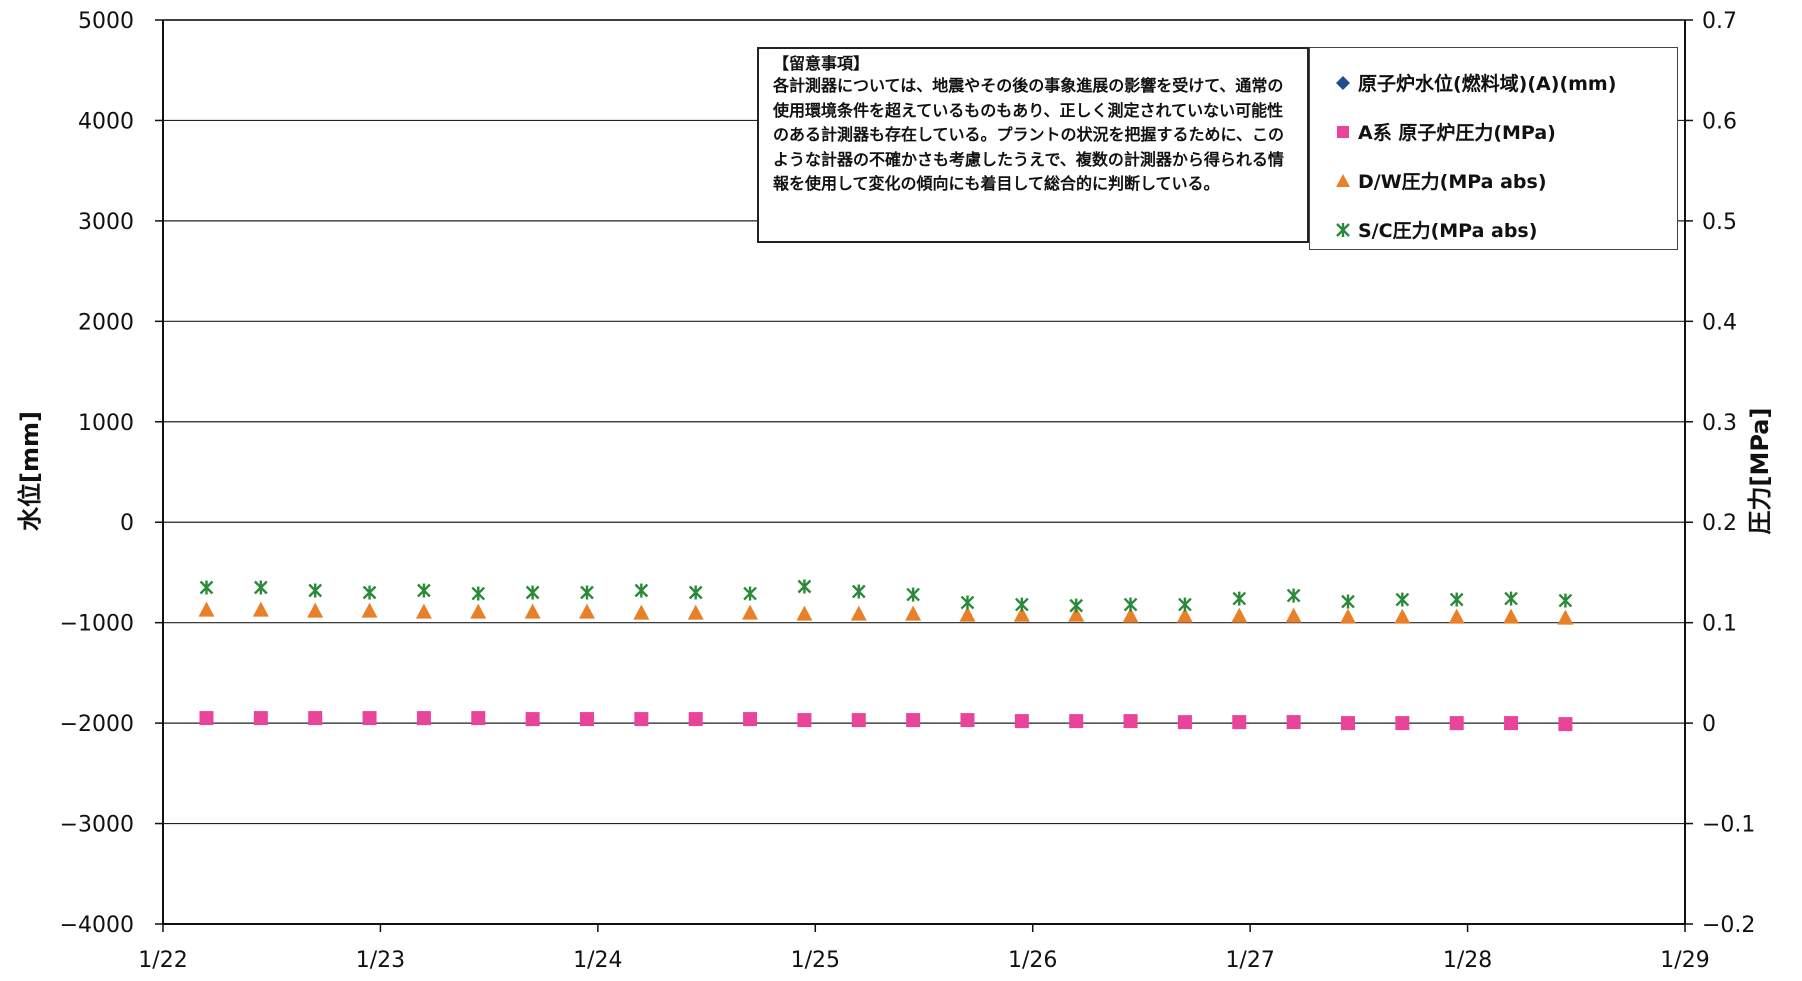 The image size is (1802, 981). Describe the element at coordinates (97, 825) in the screenshot. I see `left-tick-label: −3000` at that location.